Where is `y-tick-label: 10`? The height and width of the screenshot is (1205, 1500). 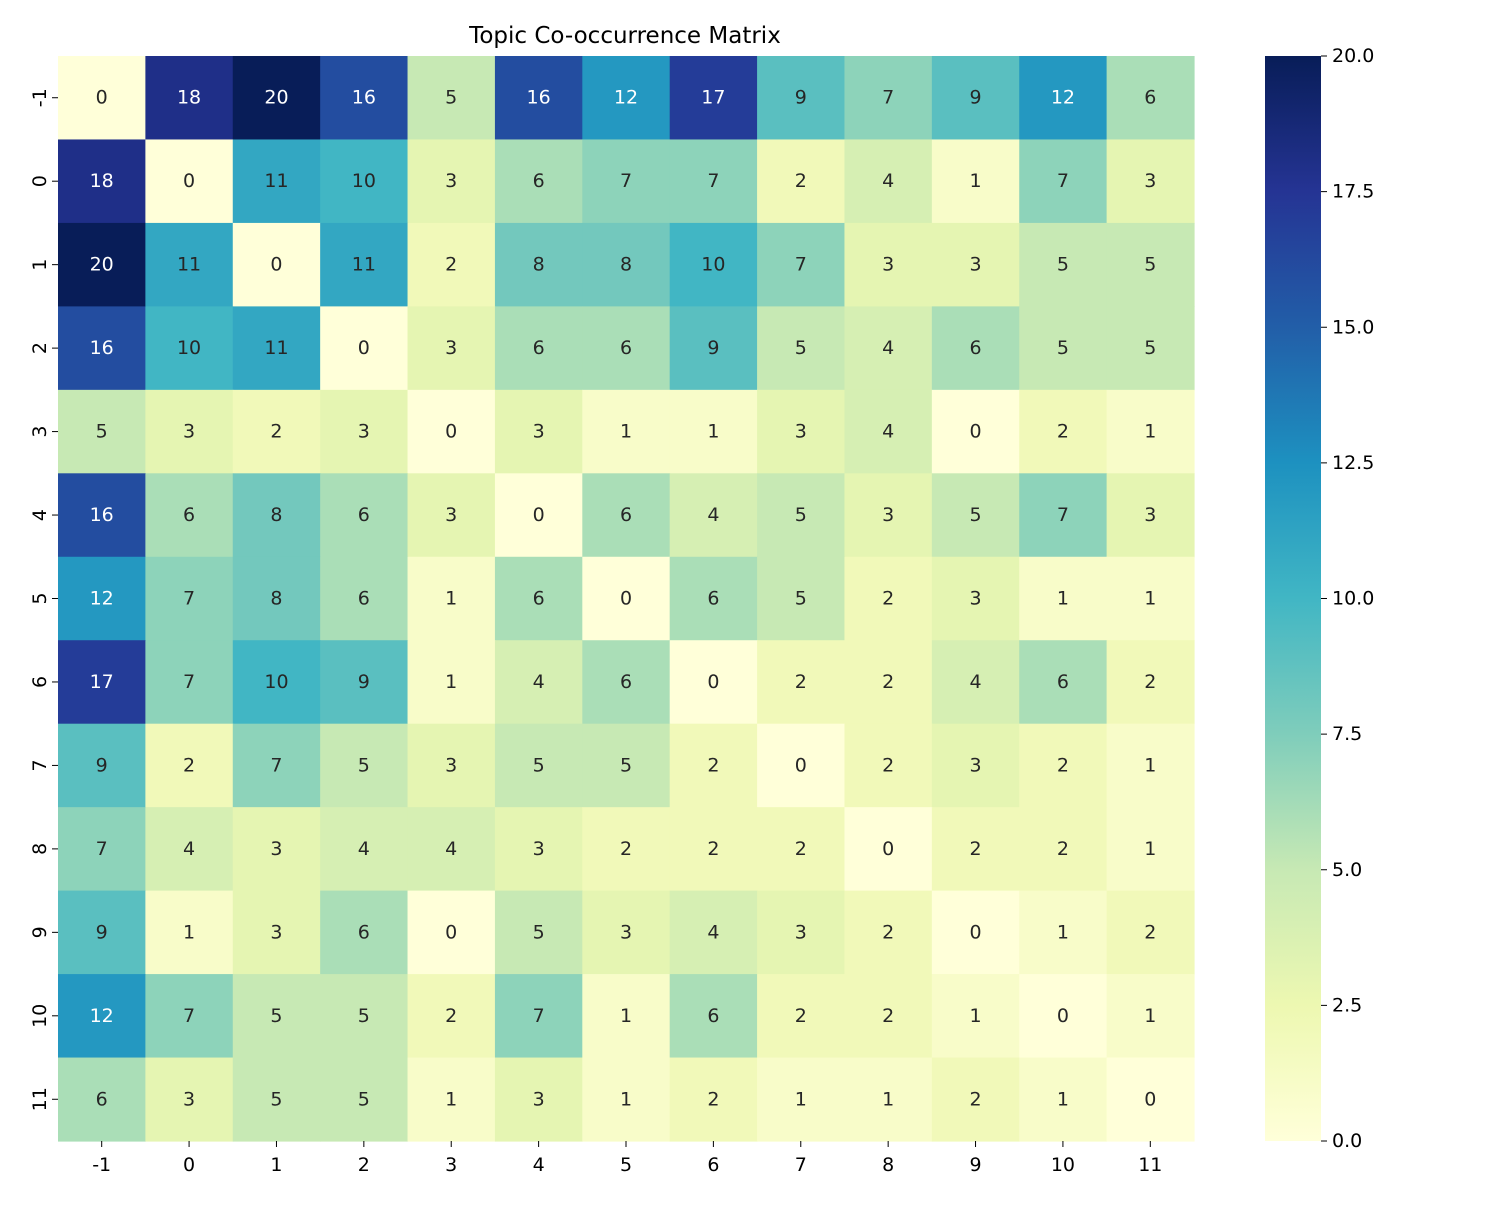 y-tick-label: 10 is located at coordinates (40, 1016).